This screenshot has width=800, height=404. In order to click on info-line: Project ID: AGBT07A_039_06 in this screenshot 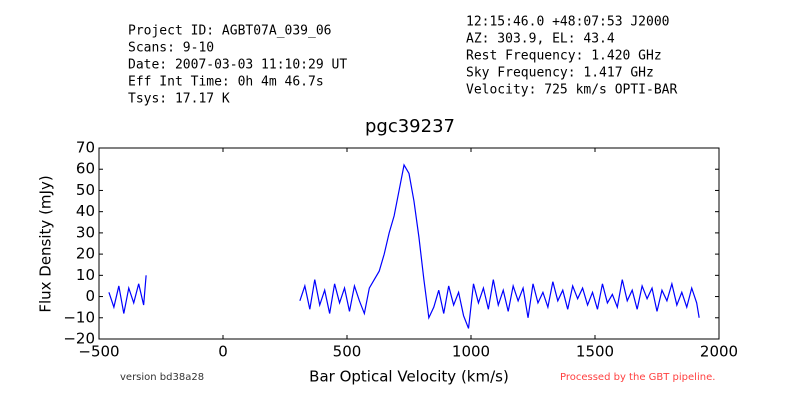, I will do `click(230, 31)`.